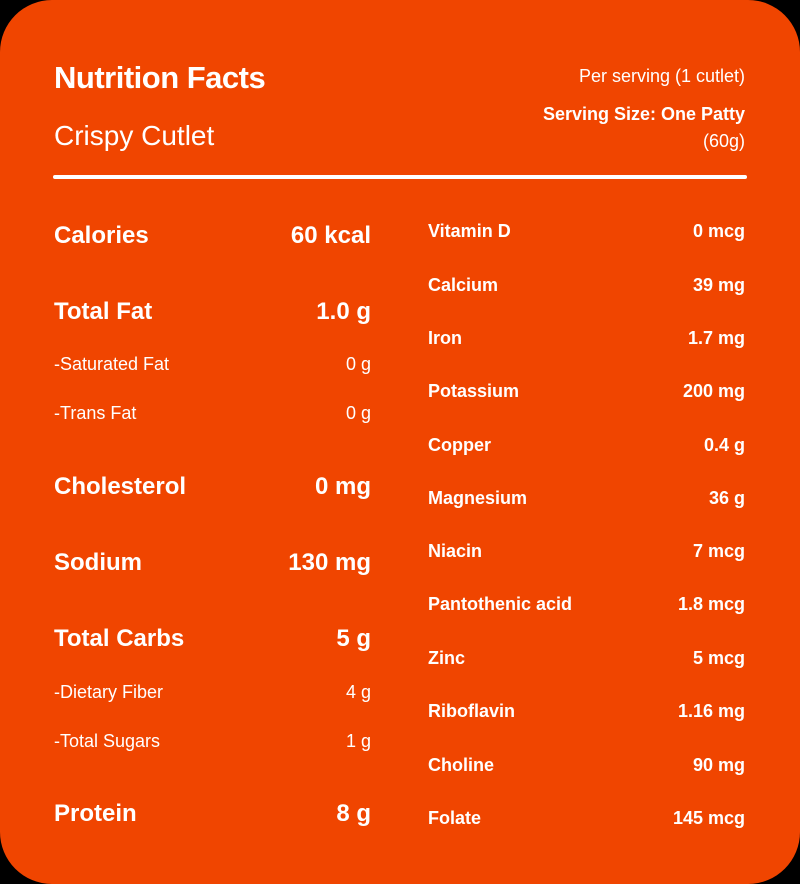 This screenshot has height=884, width=800. Describe the element at coordinates (107, 741) in the screenshot. I see `nutrient-label: -Total Sugars` at that location.